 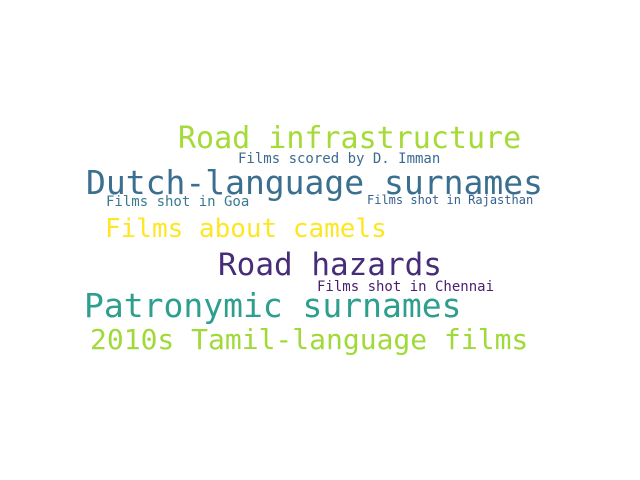 What do you see at coordinates (309, 339) in the screenshot?
I see `word-2010s-tamil-language-films: 2010s Tamil-language films` at bounding box center [309, 339].